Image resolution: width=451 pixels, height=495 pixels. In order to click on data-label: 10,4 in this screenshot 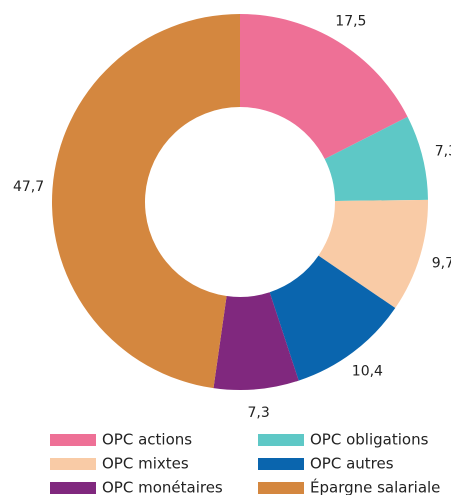, I will do `click(367, 371)`.